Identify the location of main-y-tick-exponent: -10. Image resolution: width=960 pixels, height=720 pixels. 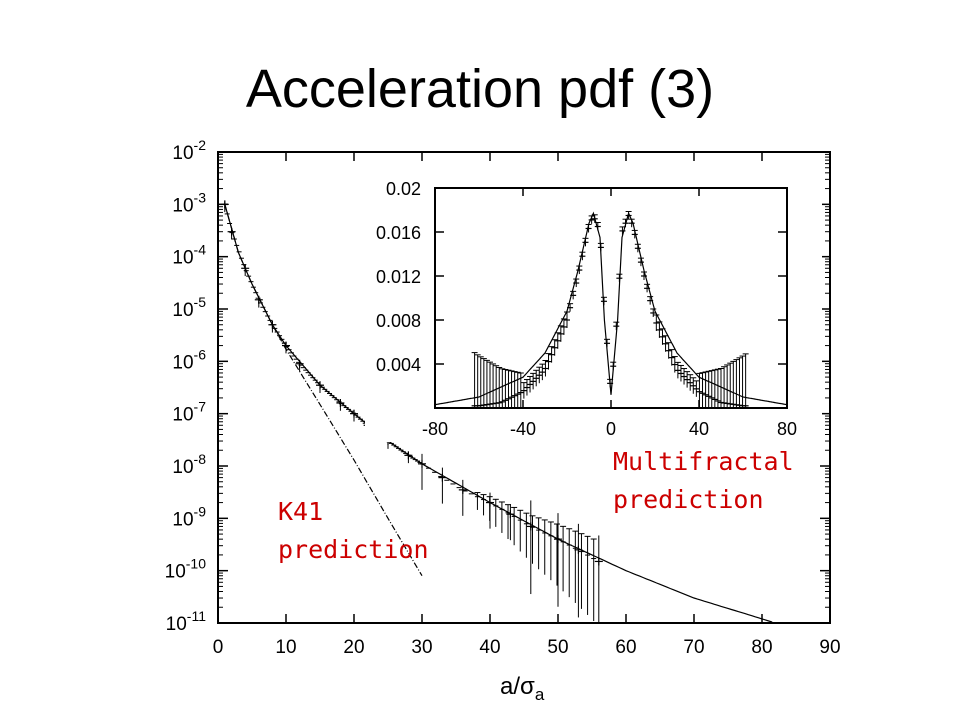
(196, 564).